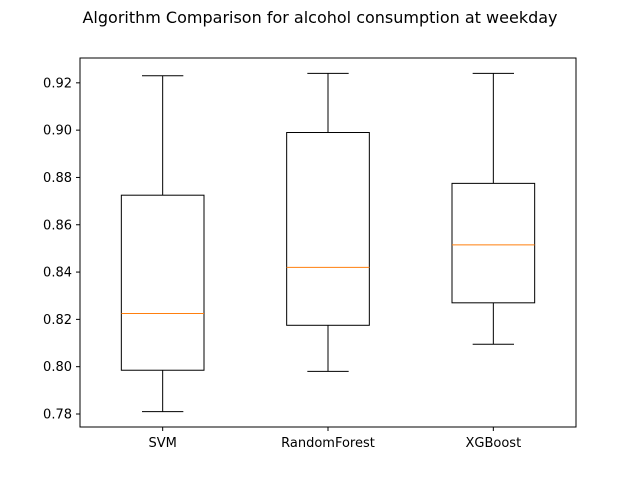 This screenshot has height=480, width=640. I want to click on y-tick-label-0-92: 0.92, so click(57, 83).